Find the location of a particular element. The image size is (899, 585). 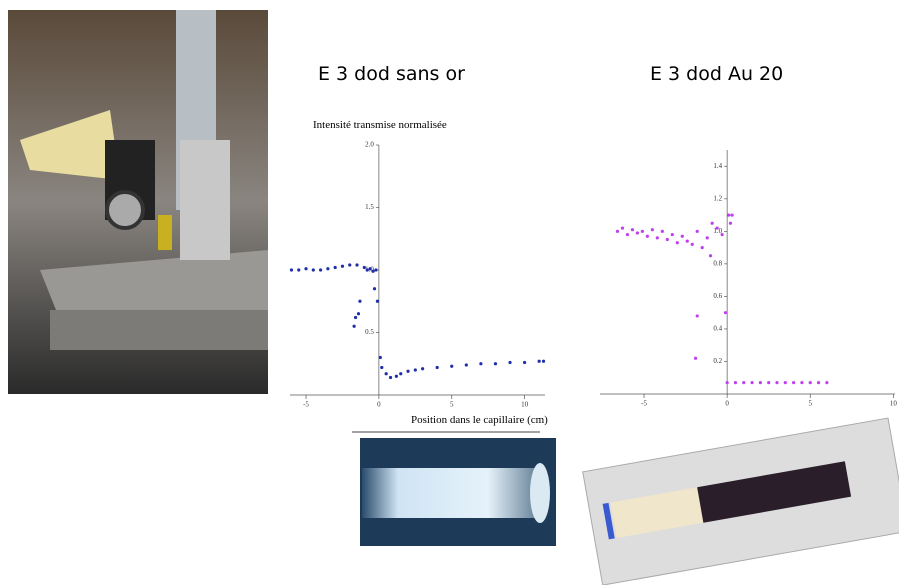

tube-photo is located at coordinates (740, 501).